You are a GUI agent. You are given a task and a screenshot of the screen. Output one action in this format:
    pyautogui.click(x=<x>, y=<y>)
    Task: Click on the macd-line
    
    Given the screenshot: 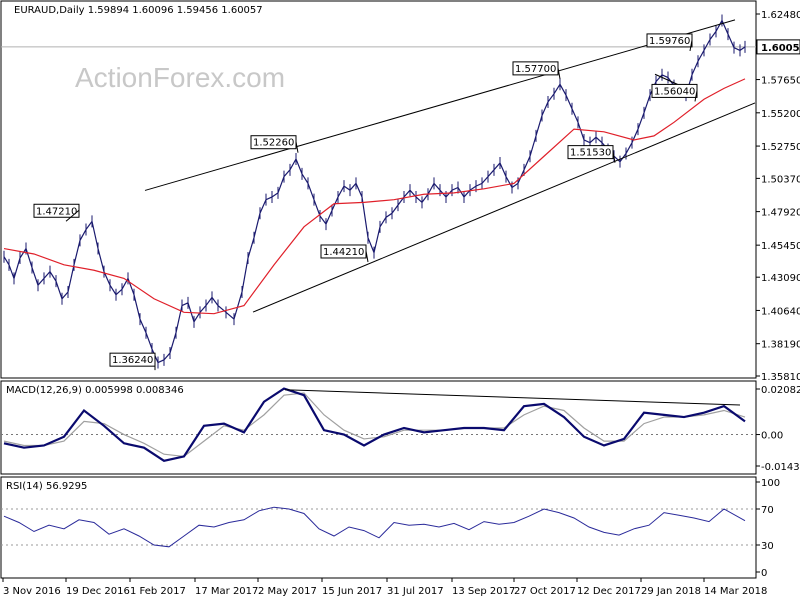 What is the action you would take?
    pyautogui.click(x=374, y=424)
    